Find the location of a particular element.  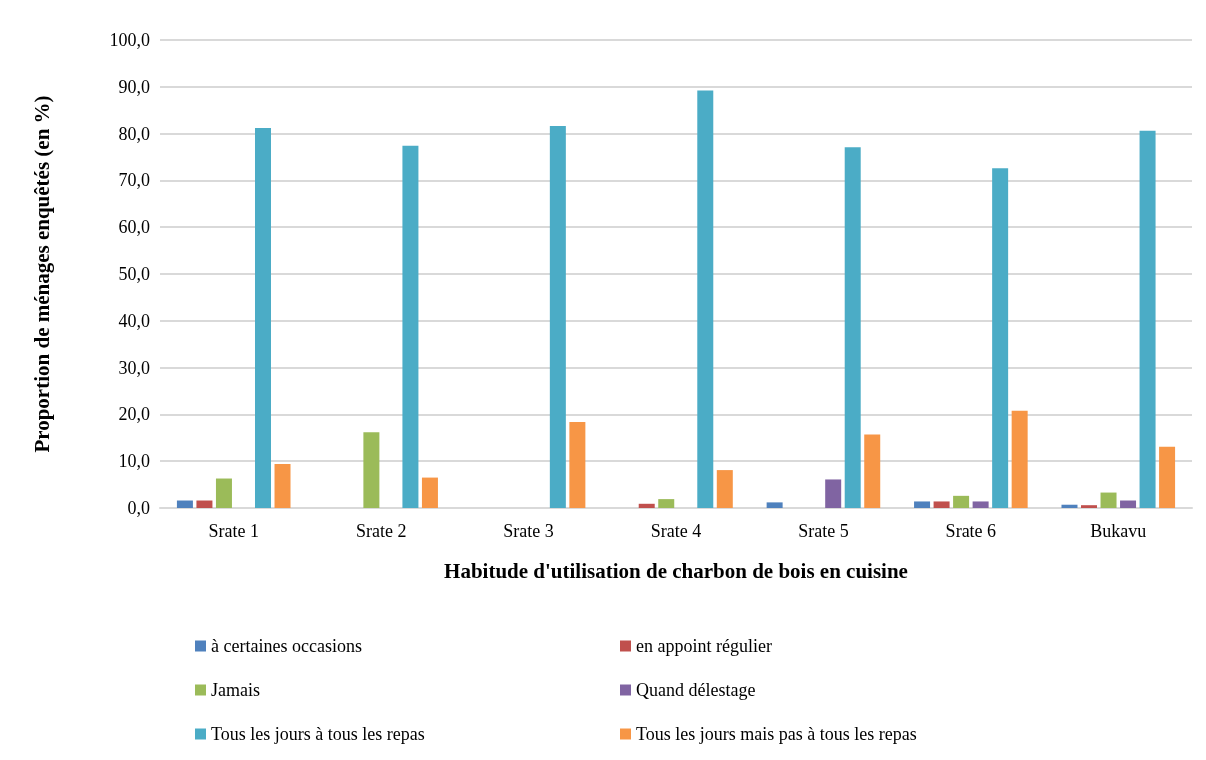

y-tick-label: 90,0 is located at coordinates (134, 86).